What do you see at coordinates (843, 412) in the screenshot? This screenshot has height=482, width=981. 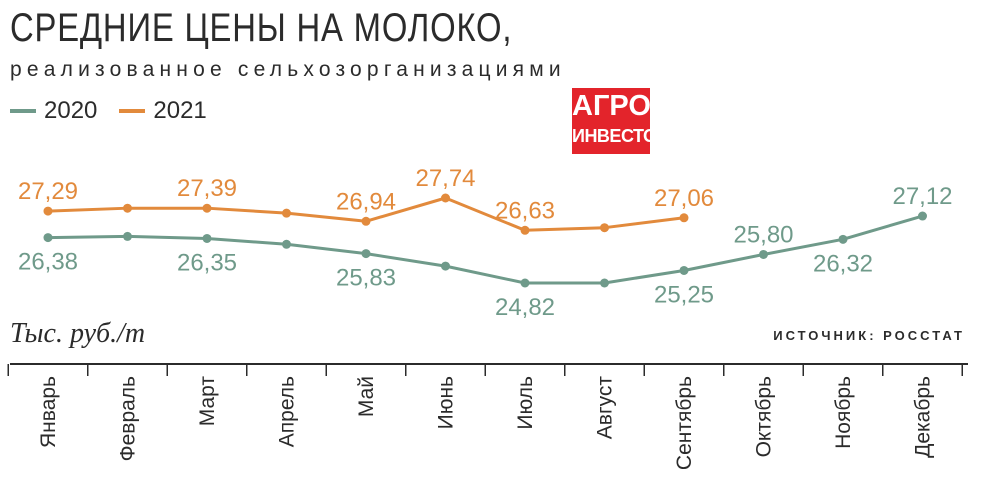 I see `x-tick-label: Ноябрь` at bounding box center [843, 412].